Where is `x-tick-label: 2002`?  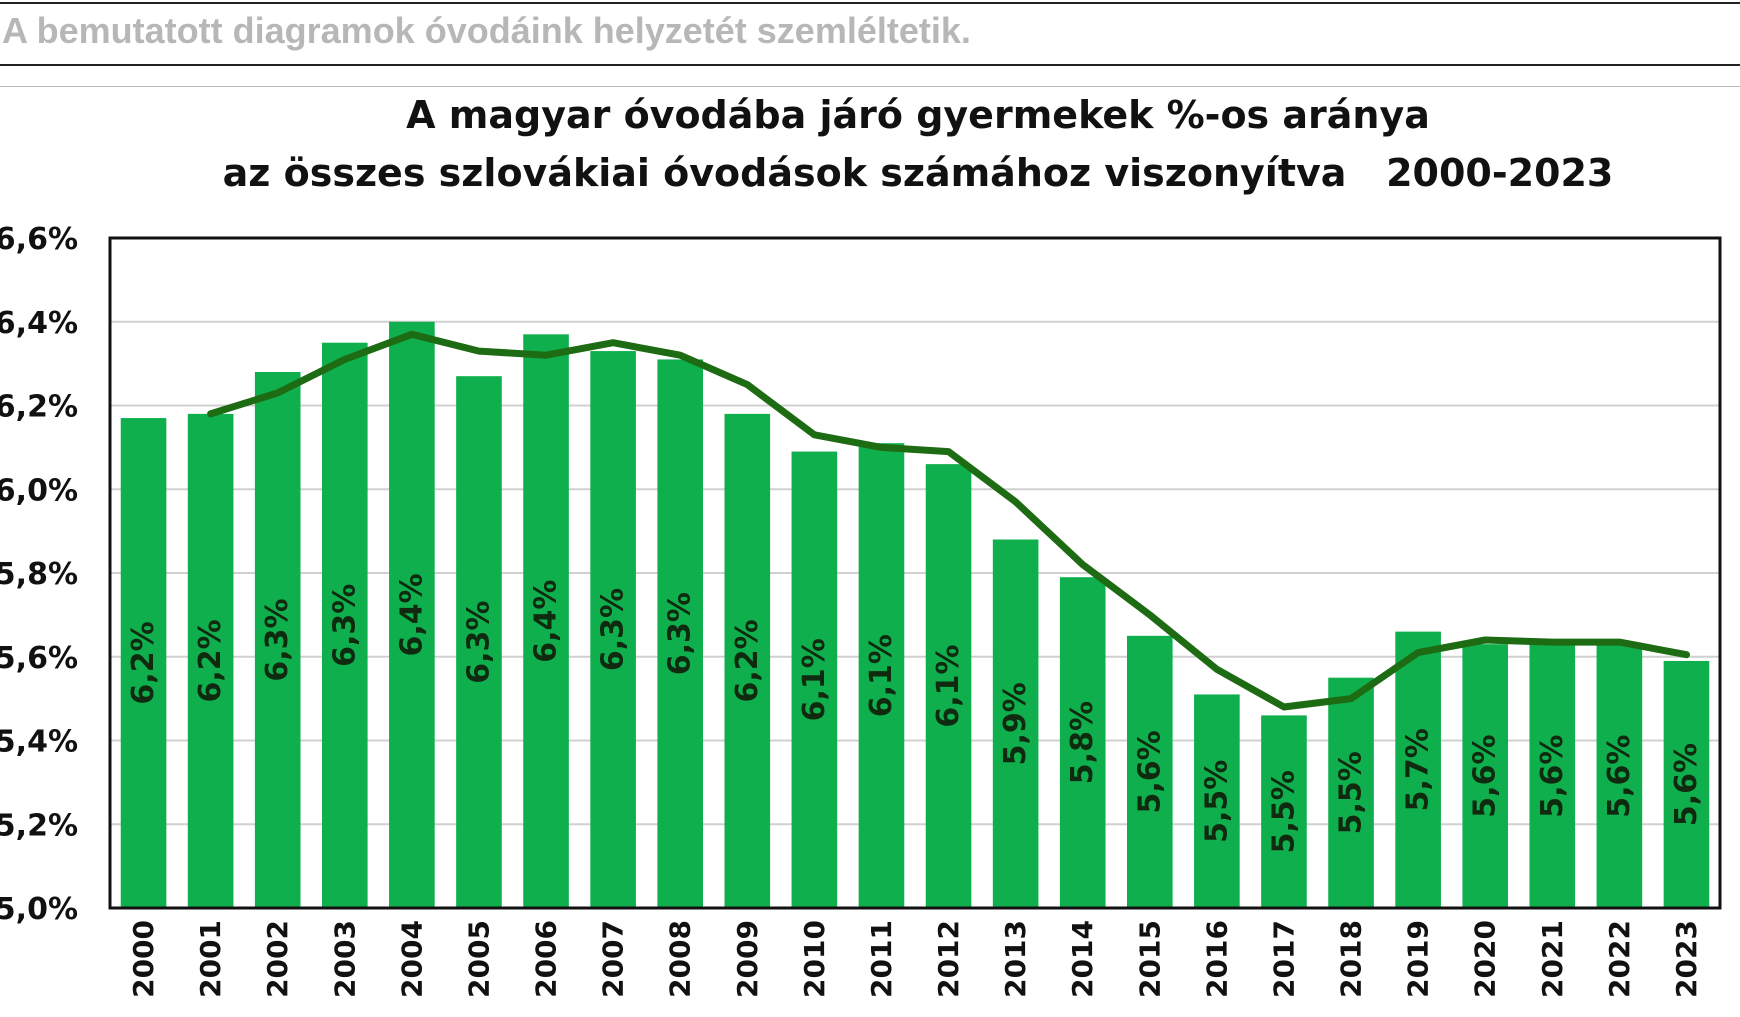 x-tick-label: 2002 is located at coordinates (277, 959).